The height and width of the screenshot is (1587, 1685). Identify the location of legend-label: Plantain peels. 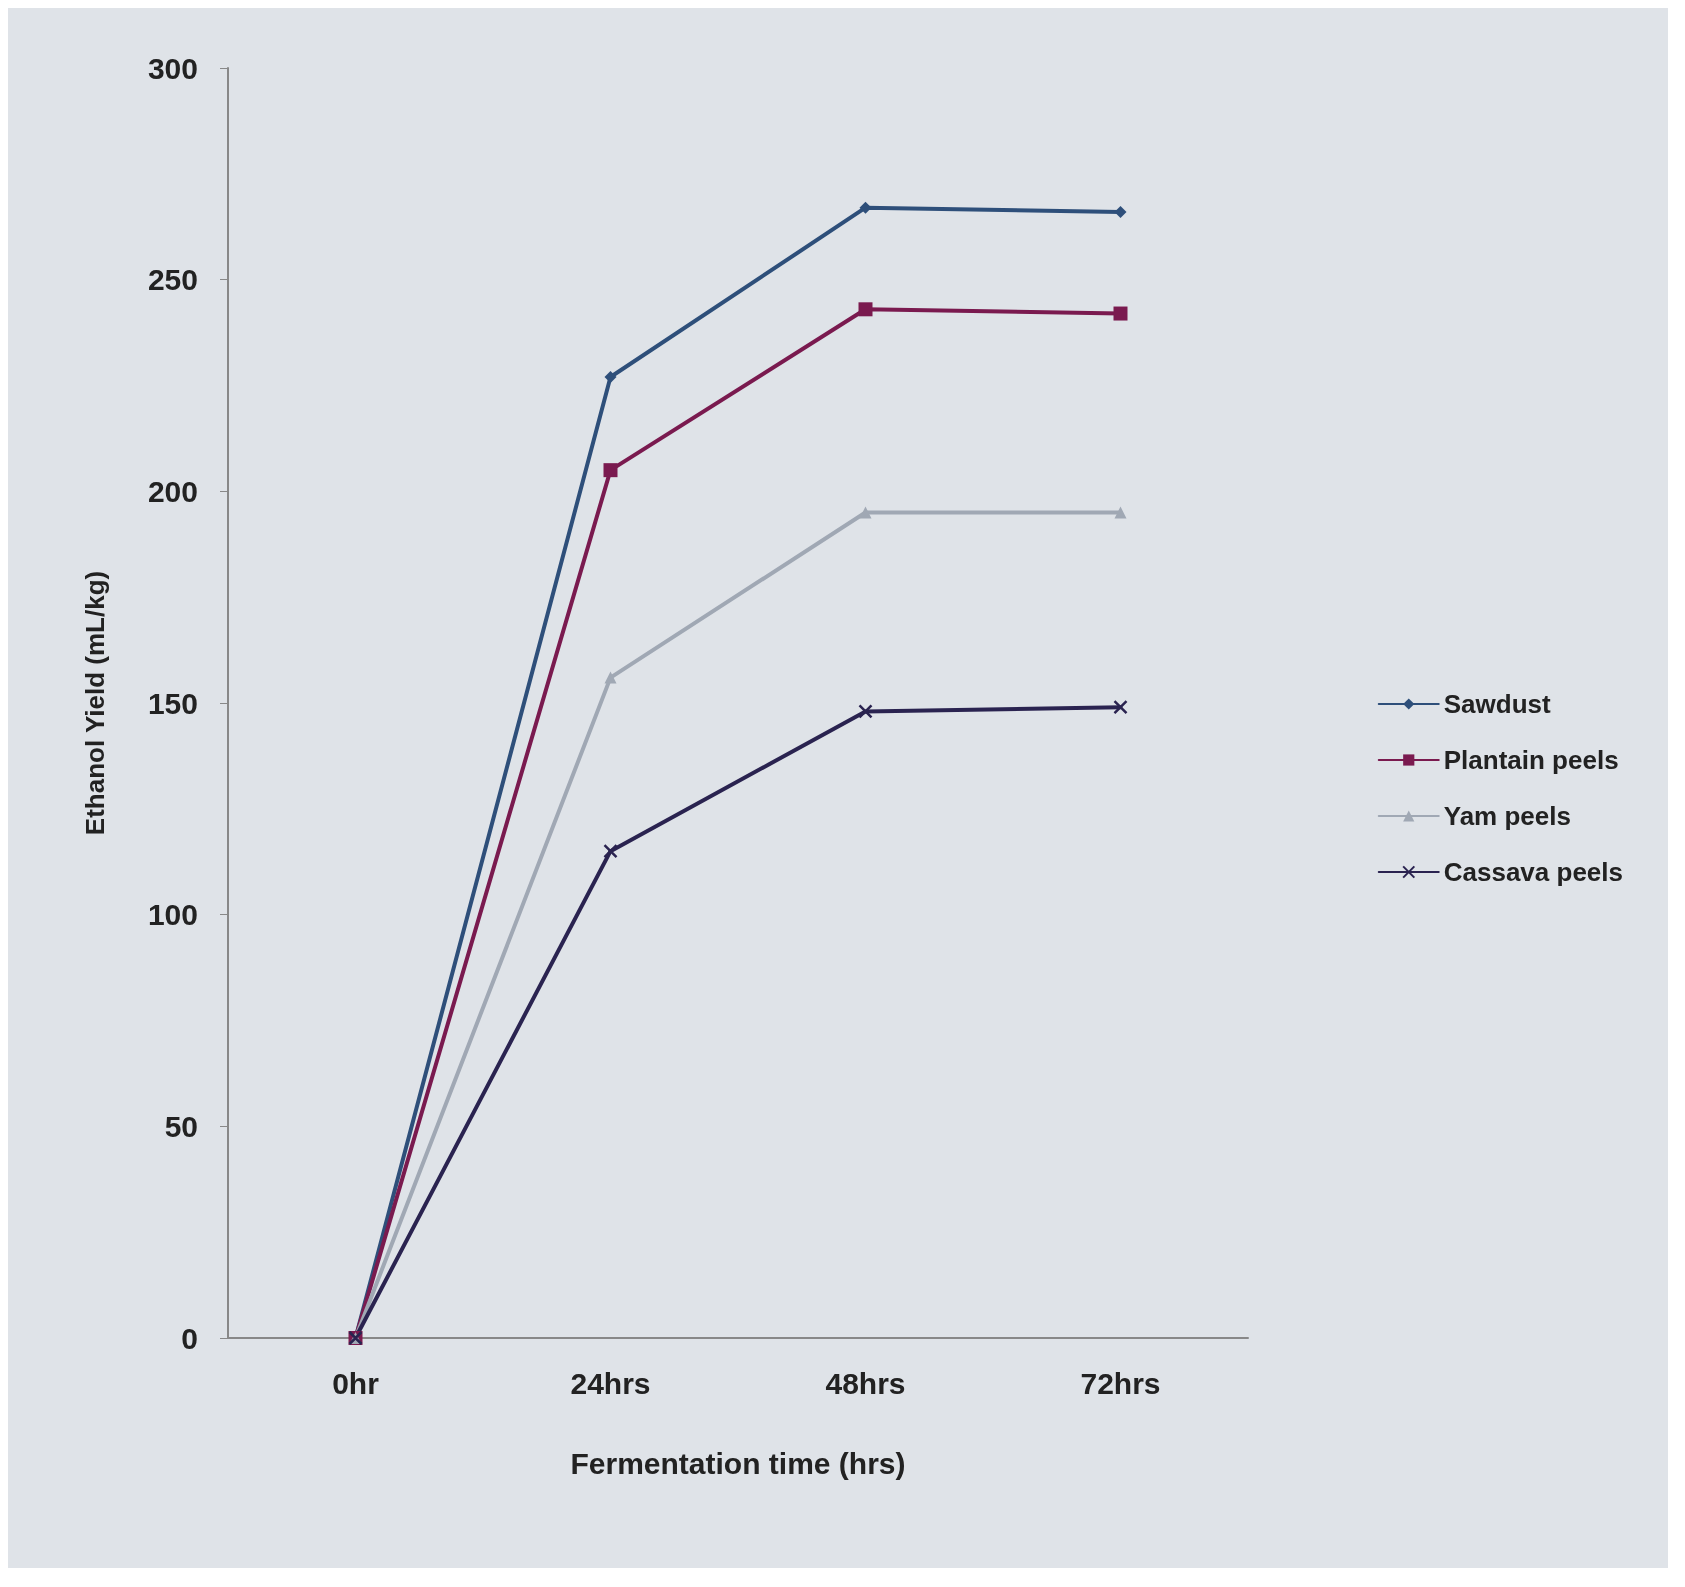
(1531, 760).